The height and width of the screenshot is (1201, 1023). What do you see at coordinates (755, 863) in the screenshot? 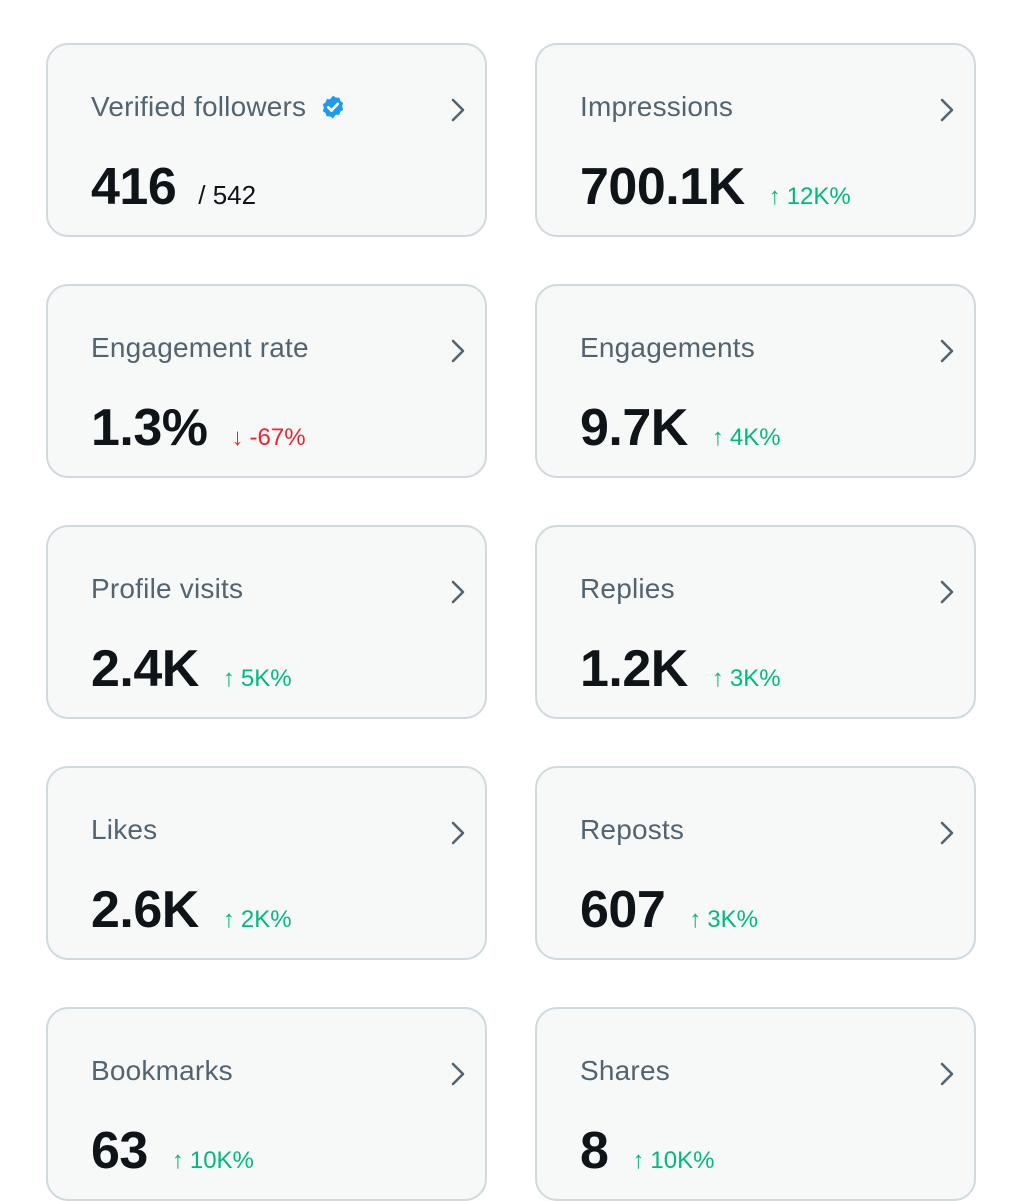
I see `card-reposts: Reposts 607 ↑ 3K%` at bounding box center [755, 863].